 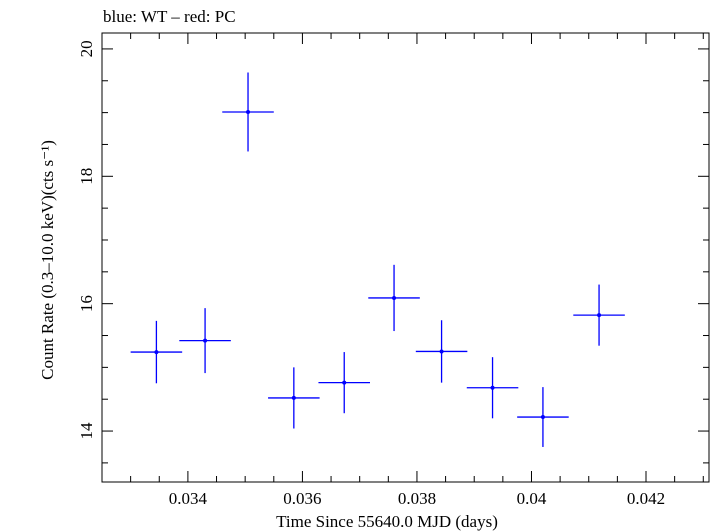 What do you see at coordinates (86, 48) in the screenshot?
I see `y-tick-label: 20` at bounding box center [86, 48].